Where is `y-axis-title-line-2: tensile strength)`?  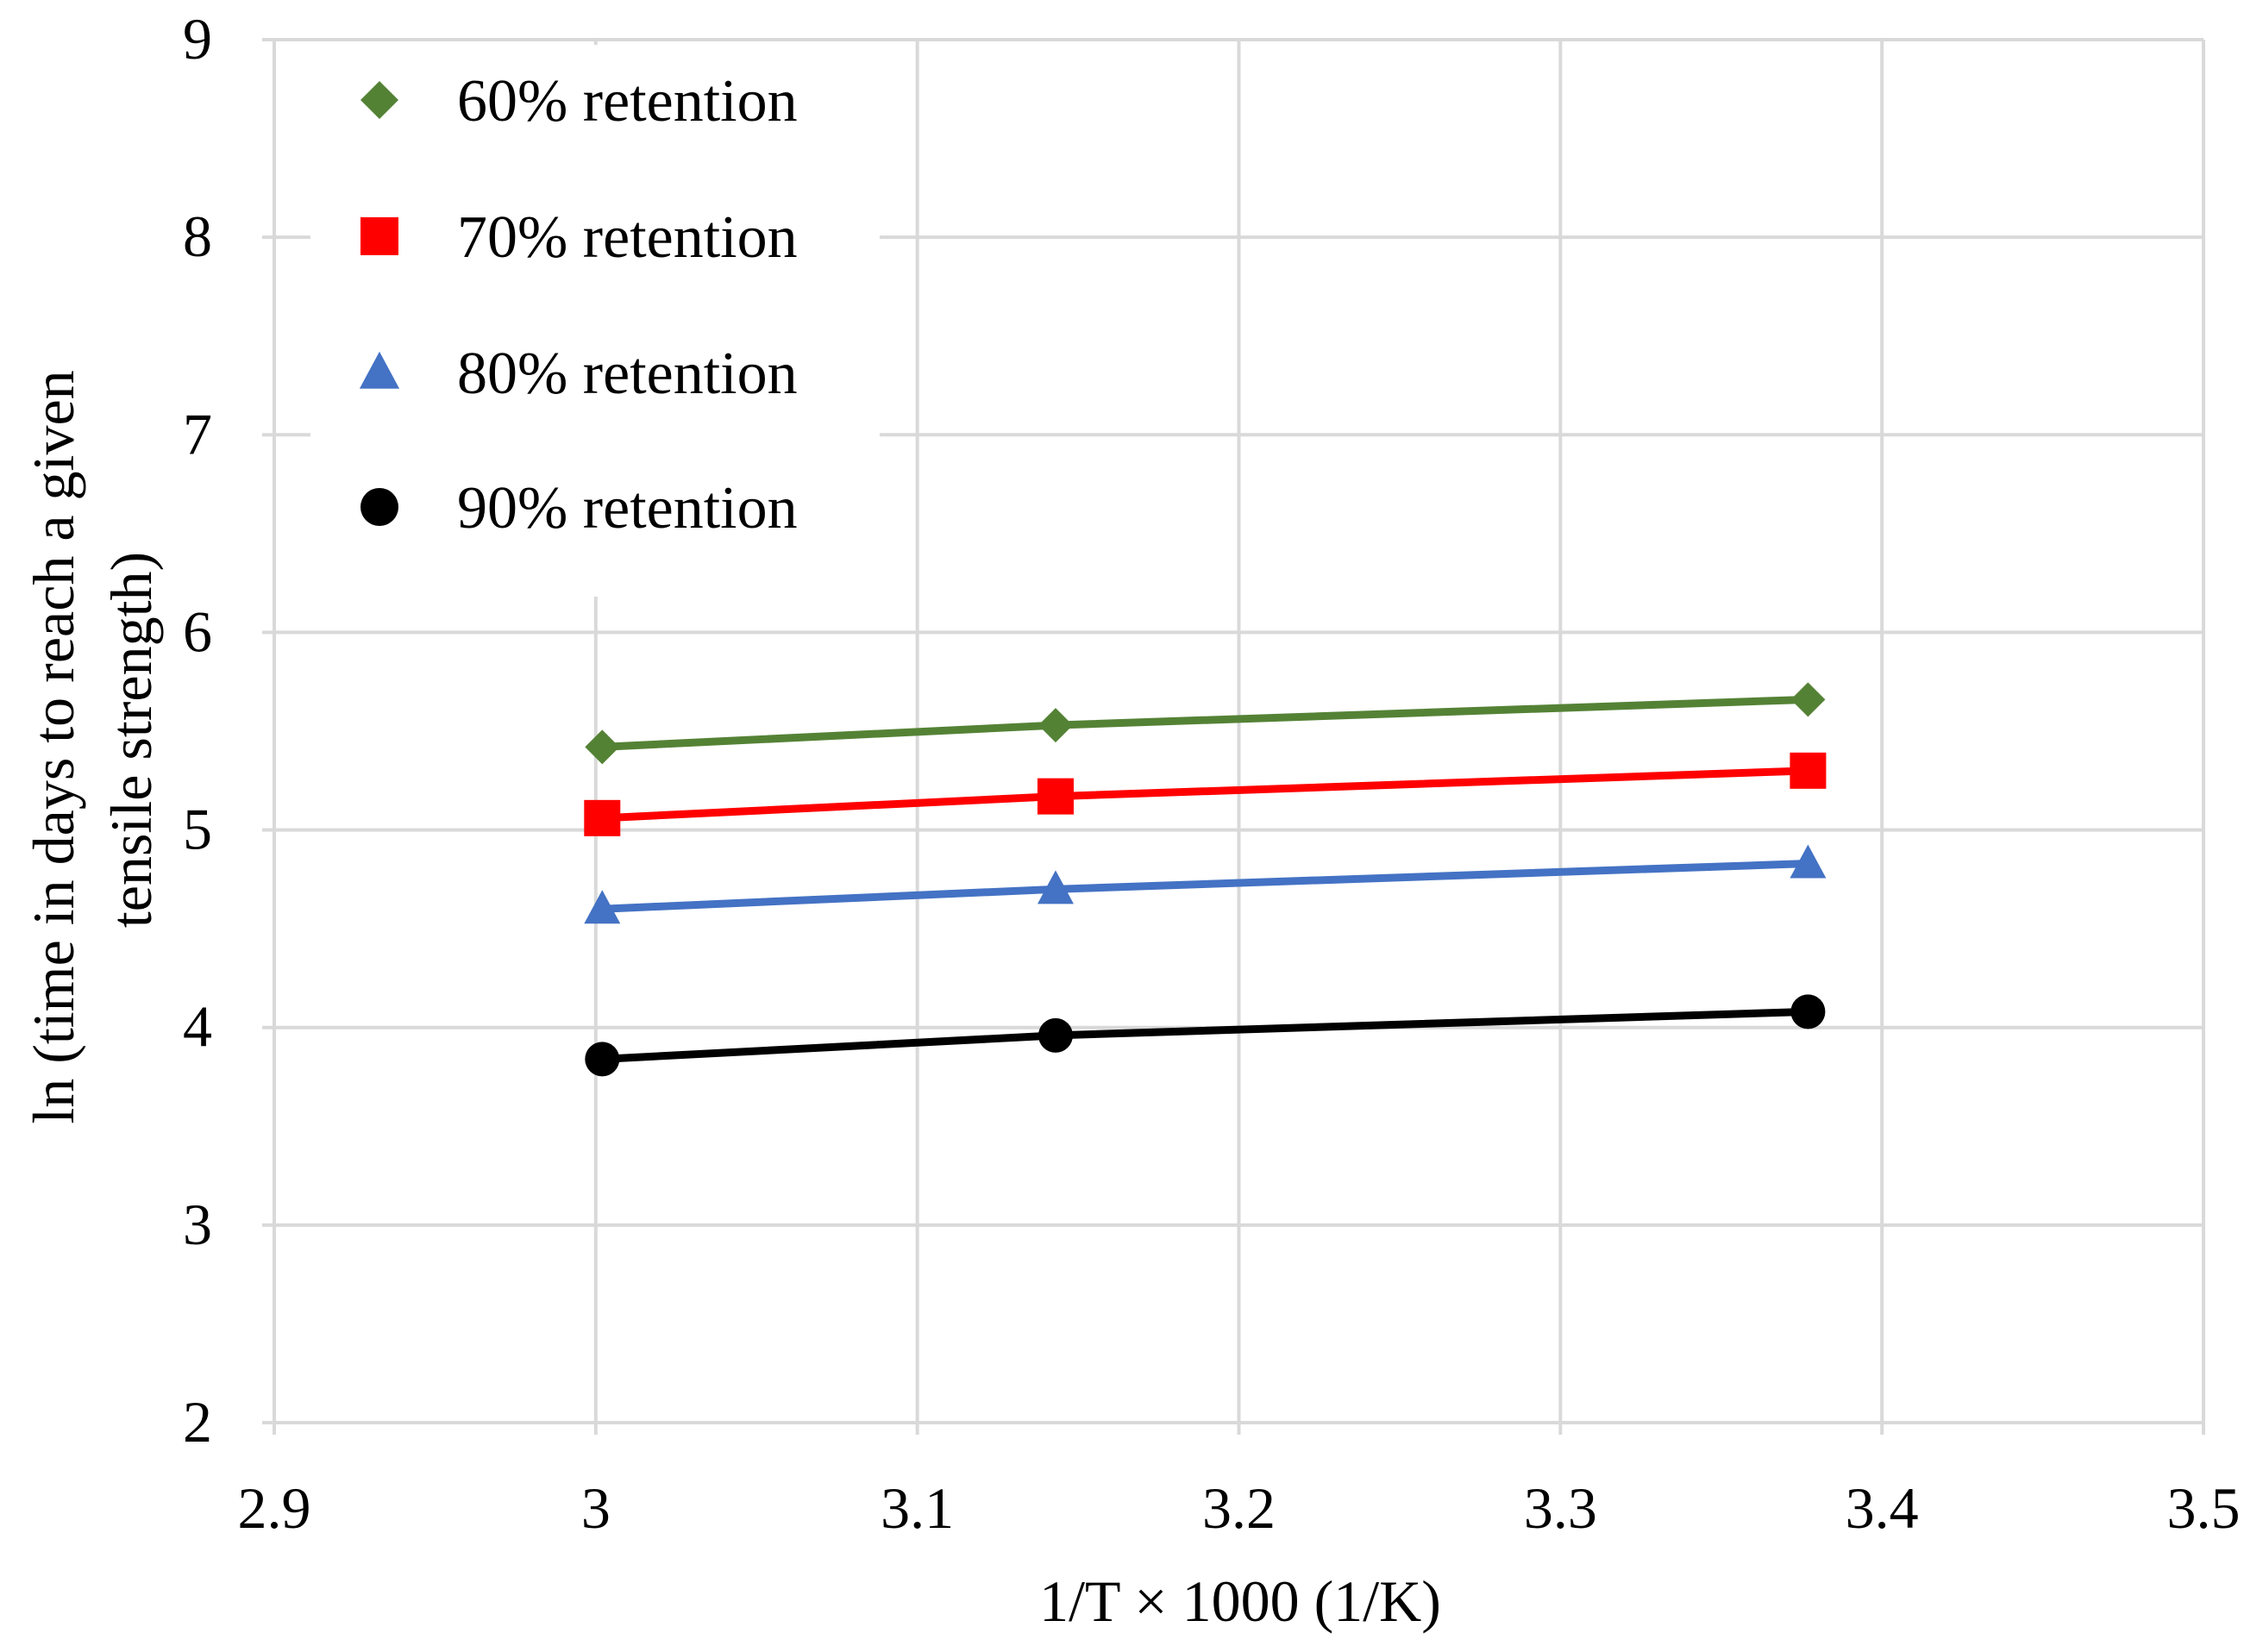
y-axis-title-line-2: tensile strength) is located at coordinates (131, 740).